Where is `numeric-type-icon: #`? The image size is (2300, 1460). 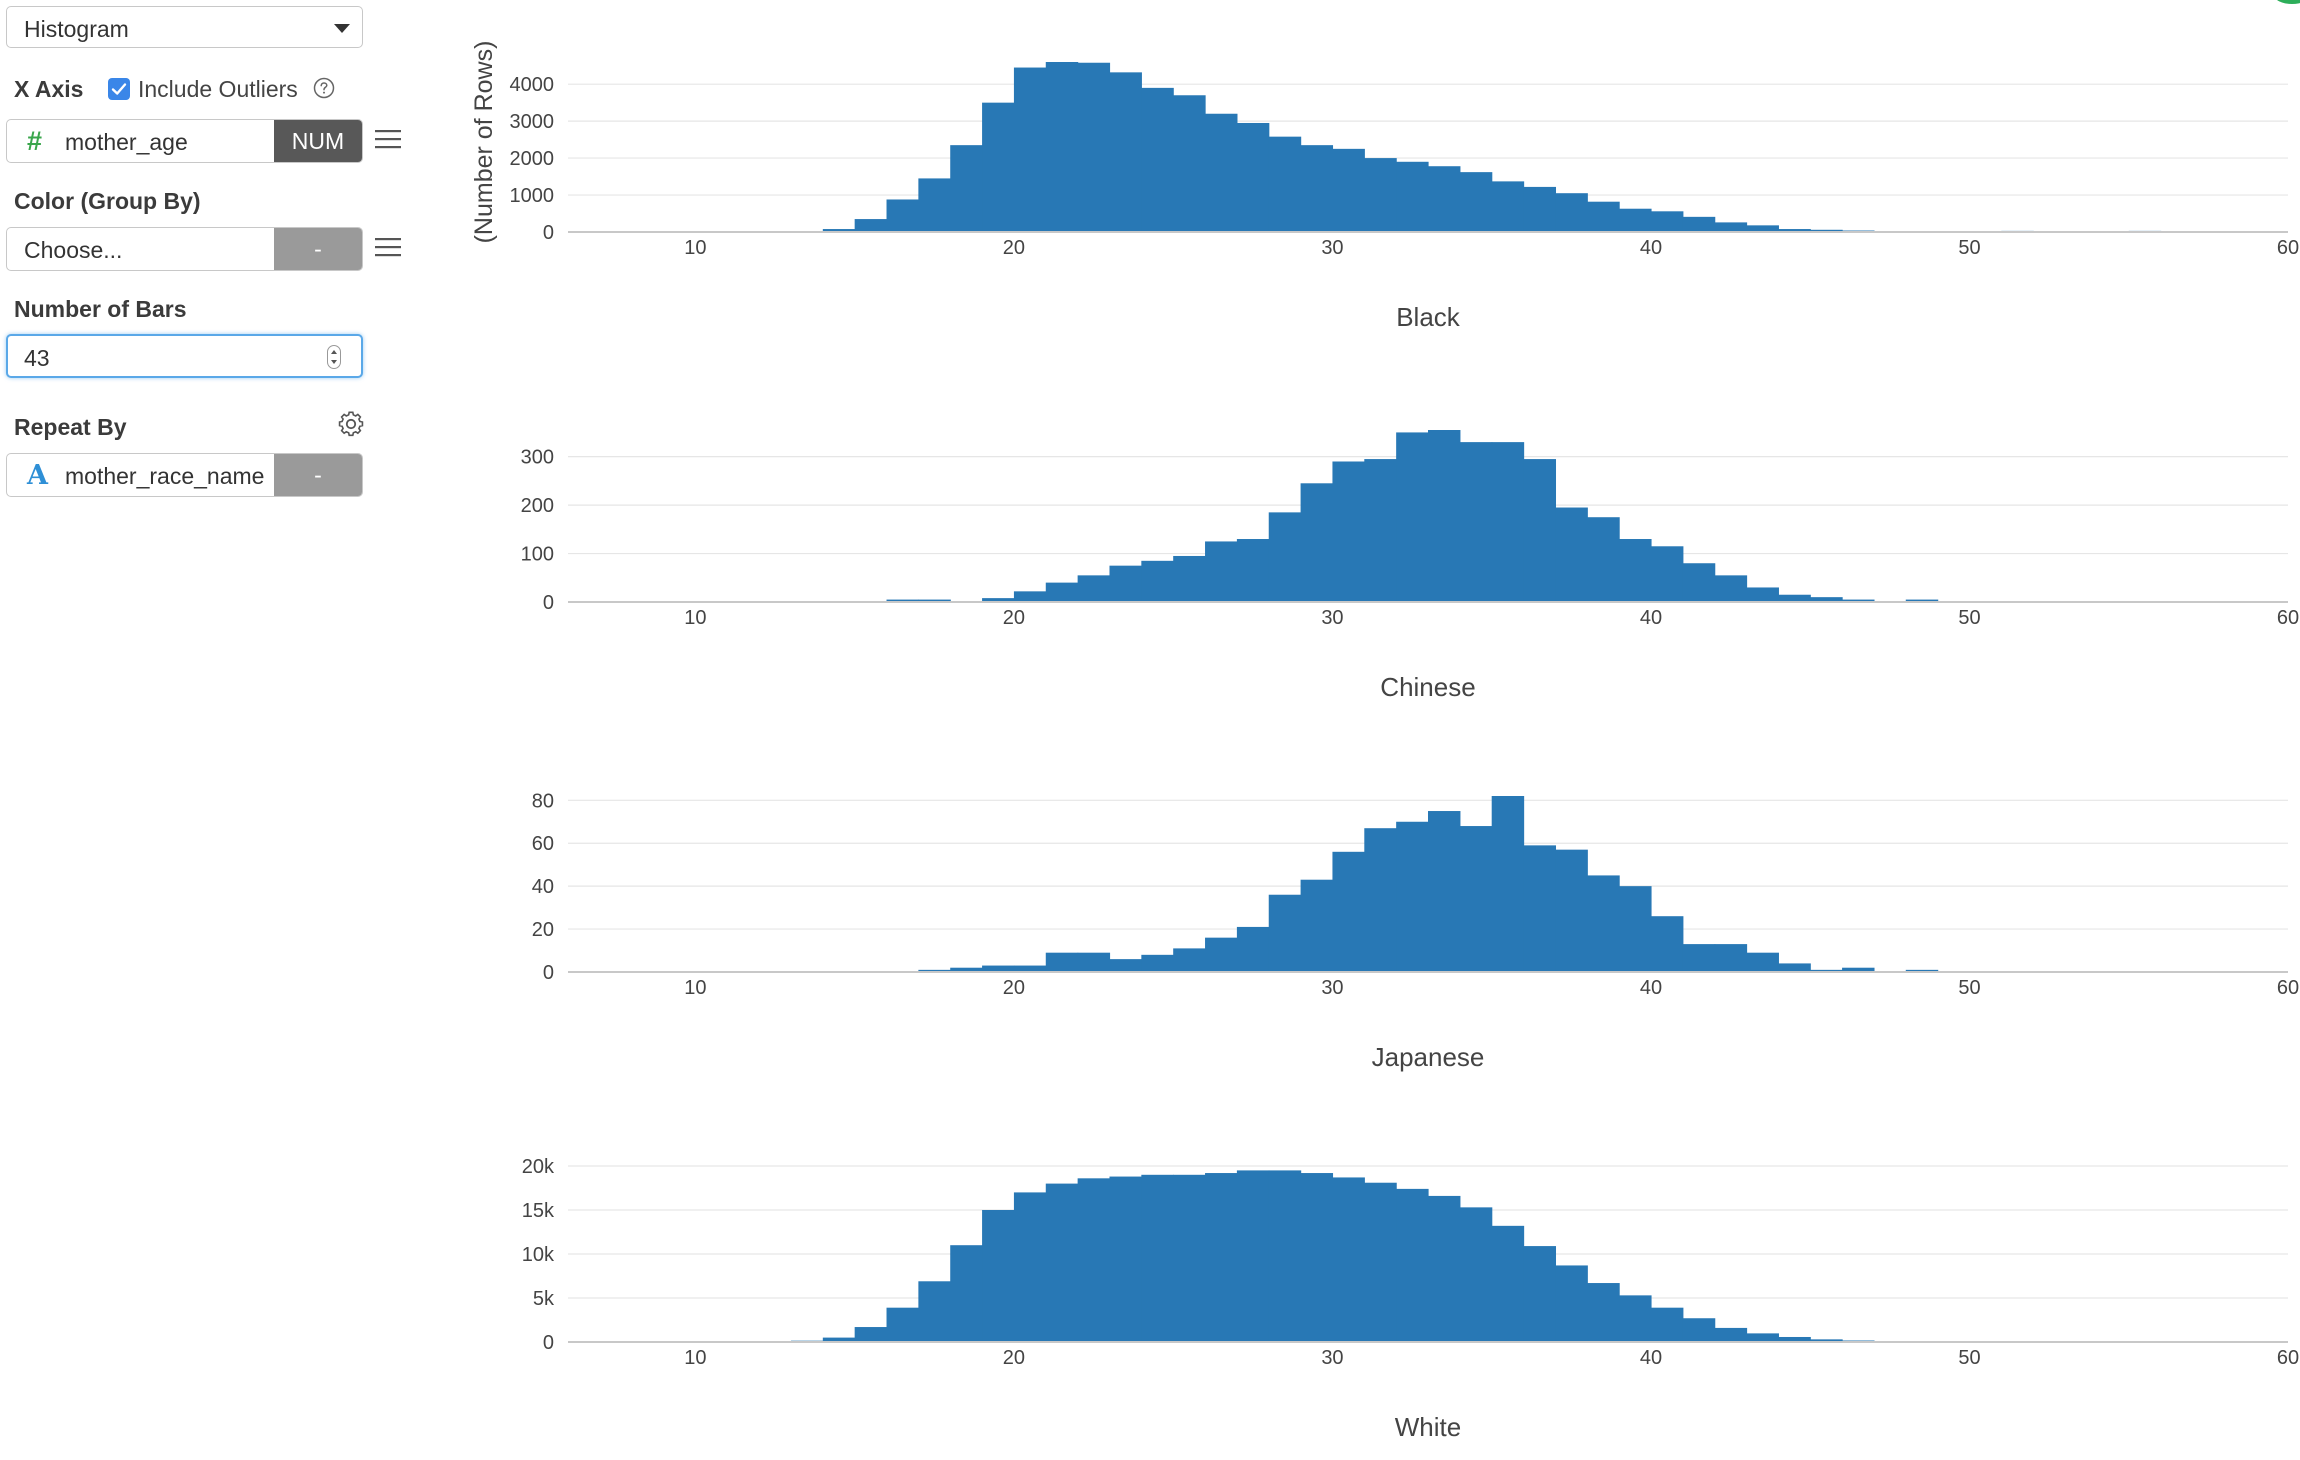
numeric-type-icon: # is located at coordinates (35, 141).